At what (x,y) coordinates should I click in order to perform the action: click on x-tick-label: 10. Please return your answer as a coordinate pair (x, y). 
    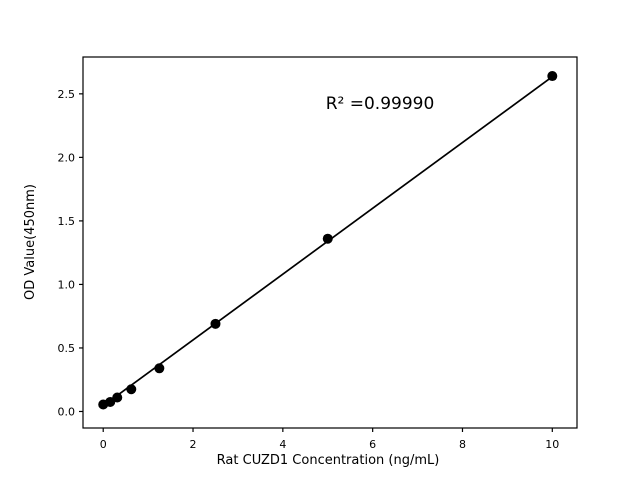
    Looking at the image, I should click on (552, 444).